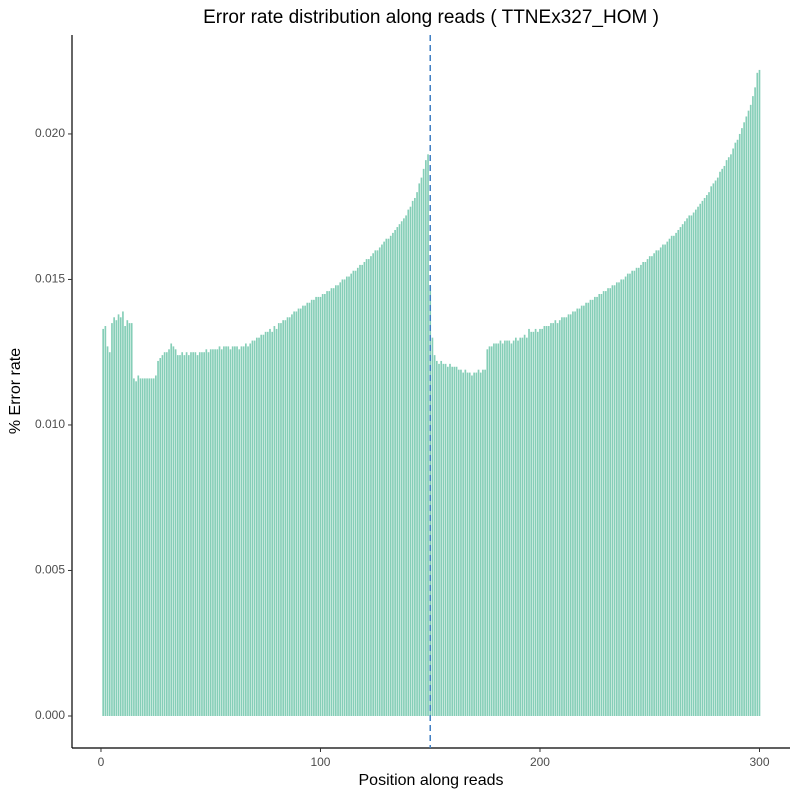 This screenshot has height=805, width=800. I want to click on x-tick-label: 0, so click(101, 762).